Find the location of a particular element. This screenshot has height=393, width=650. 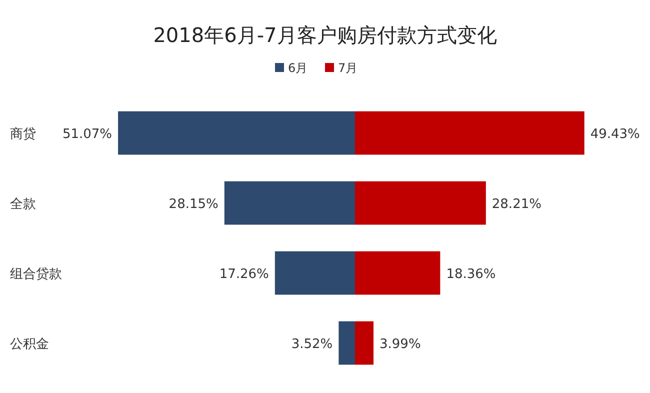

data-label: 49.43% is located at coordinates (615, 134).